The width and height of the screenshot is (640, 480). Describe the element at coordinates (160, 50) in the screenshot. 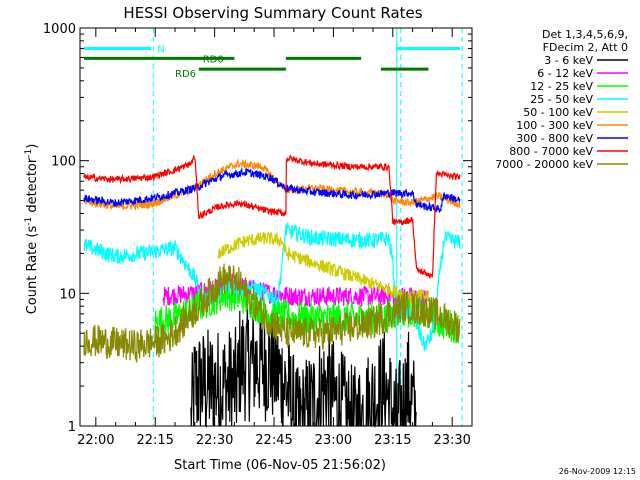

I see `annotation-n: N` at that location.